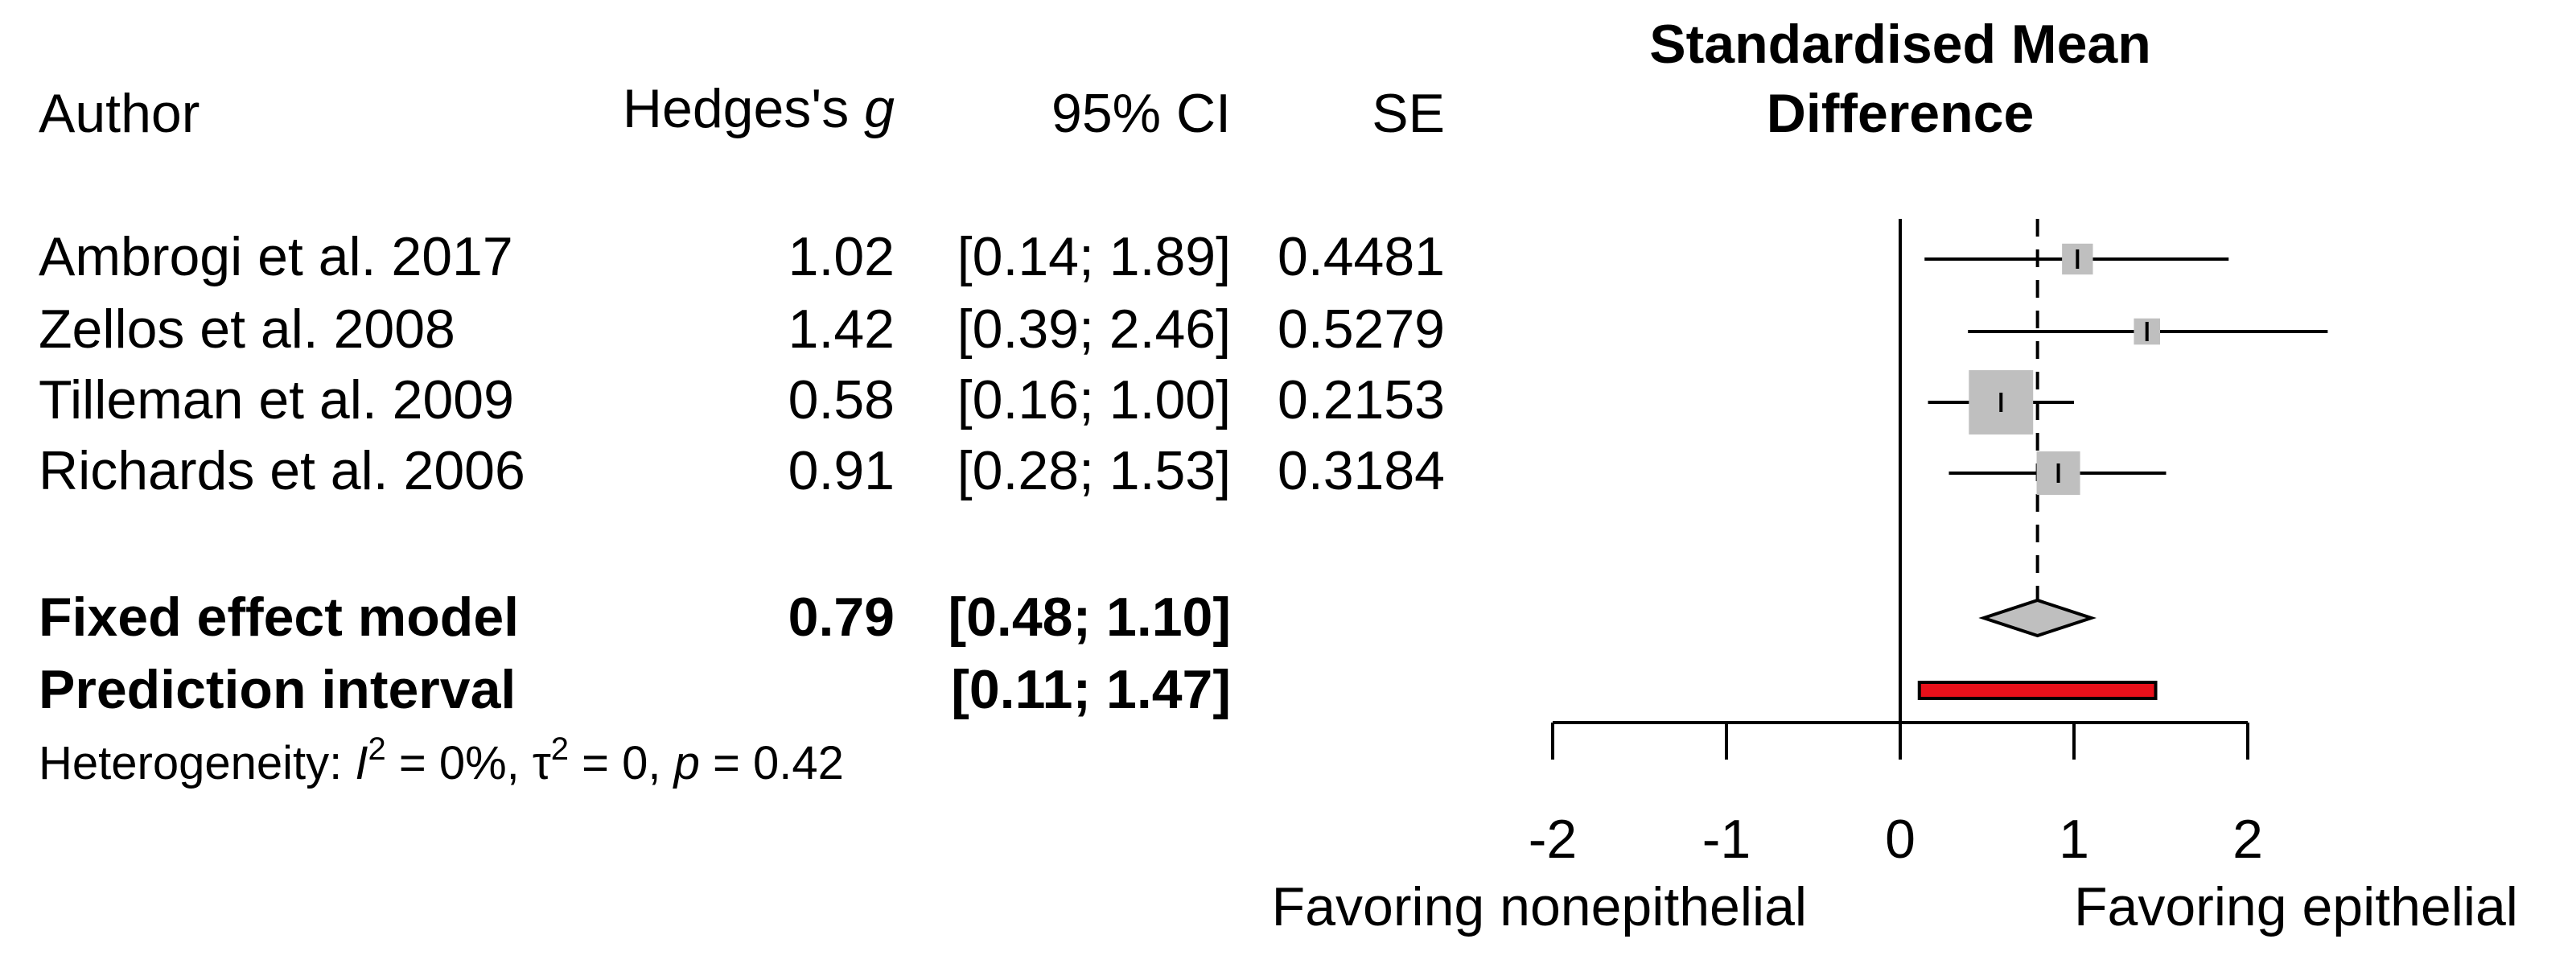 The width and height of the screenshot is (2576, 972). What do you see at coordinates (277, 689) in the screenshot?
I see `prediction-label: Prediction interval` at bounding box center [277, 689].